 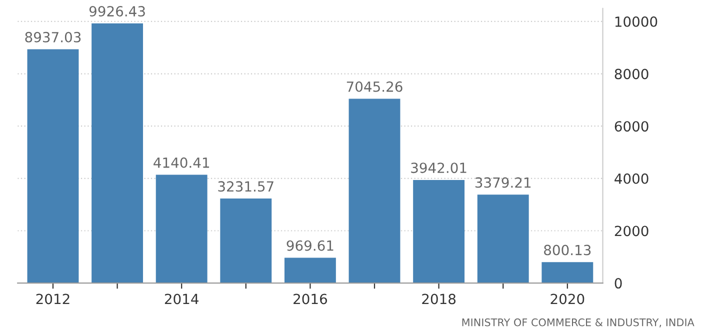 I want to click on data-label: 3231.57, so click(x=246, y=186).